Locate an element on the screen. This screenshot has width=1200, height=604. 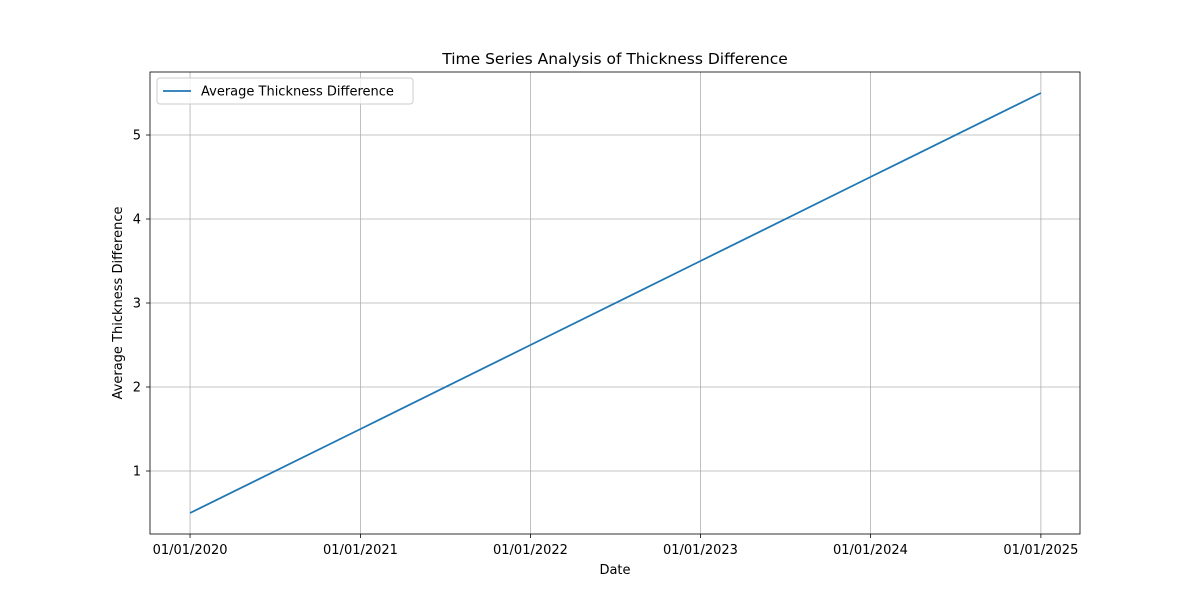
legend-label: Average Thickness Difference is located at coordinates (297, 92).